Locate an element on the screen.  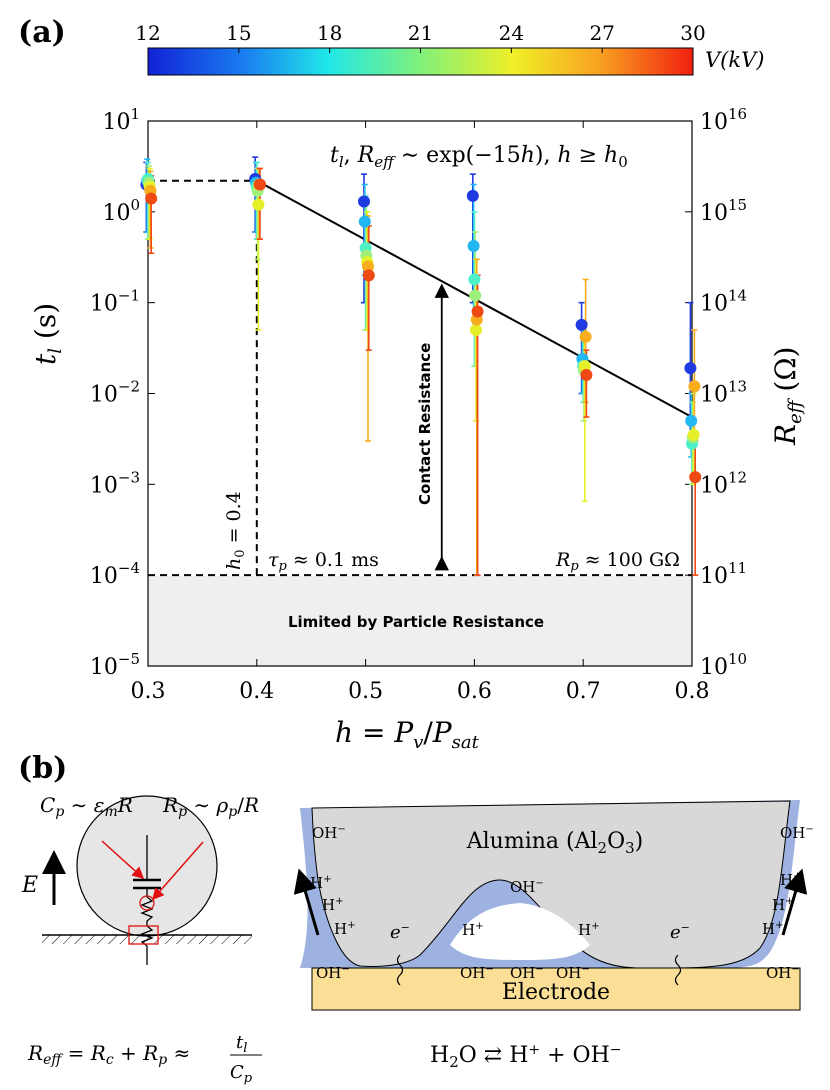
particle-resistor is located at coordinates (147, 911).